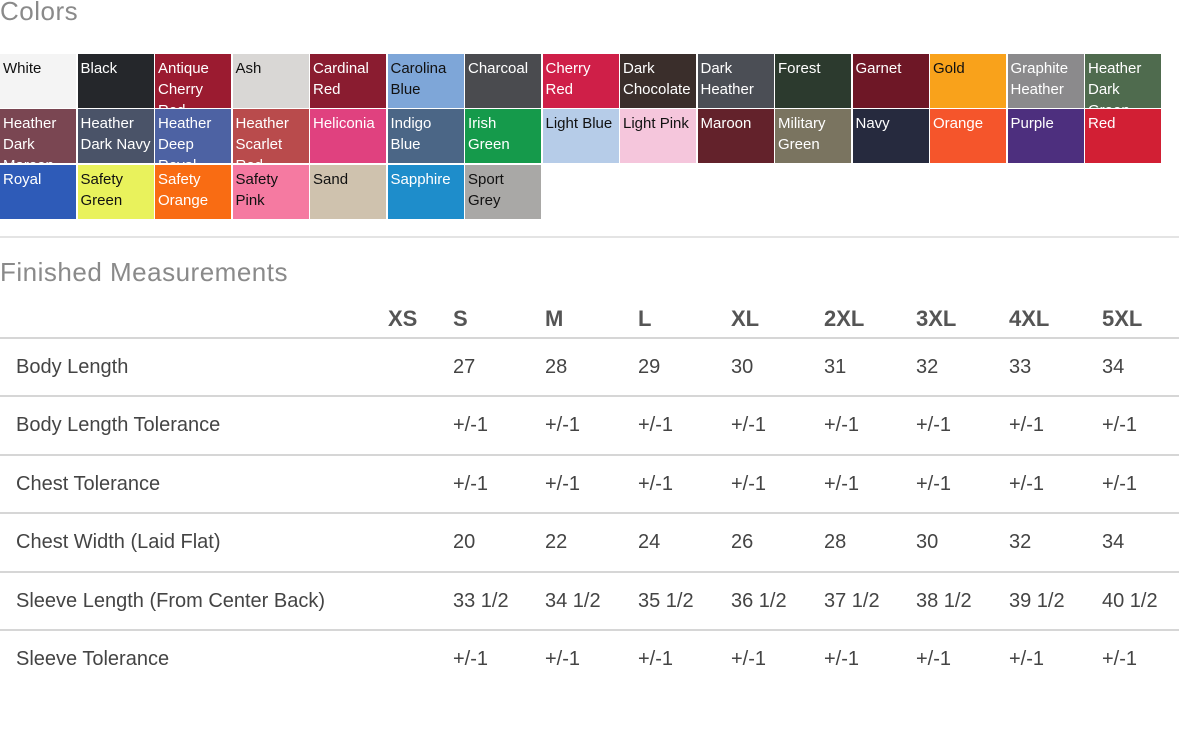 The image size is (1179, 755). What do you see at coordinates (573, 601) in the screenshot?
I see `measurement-value: 34 1/2` at bounding box center [573, 601].